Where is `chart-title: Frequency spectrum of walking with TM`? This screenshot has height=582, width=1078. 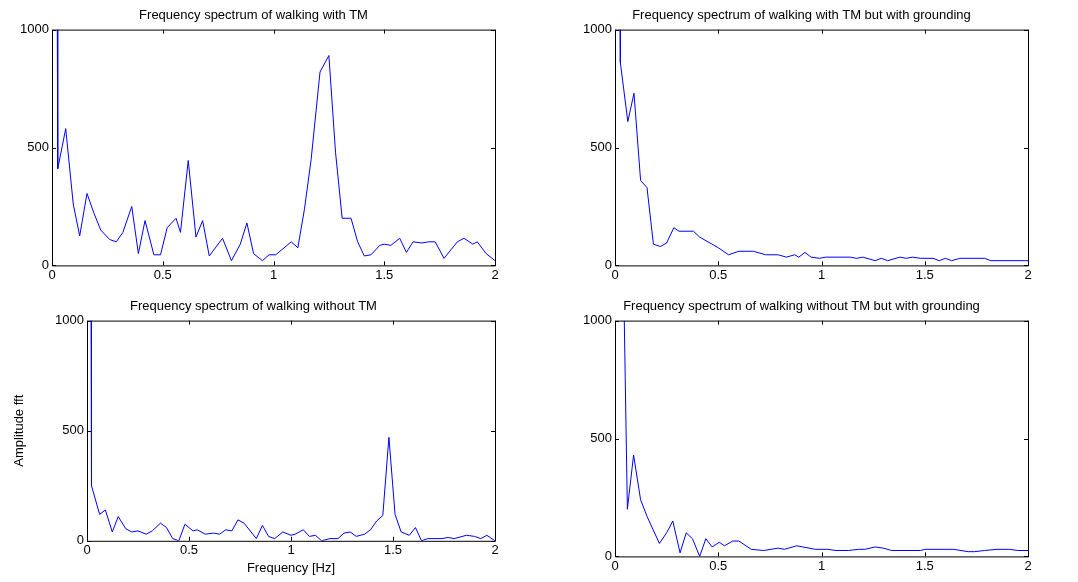
chart-title: Frequency spectrum of walking with TM is located at coordinates (253, 15).